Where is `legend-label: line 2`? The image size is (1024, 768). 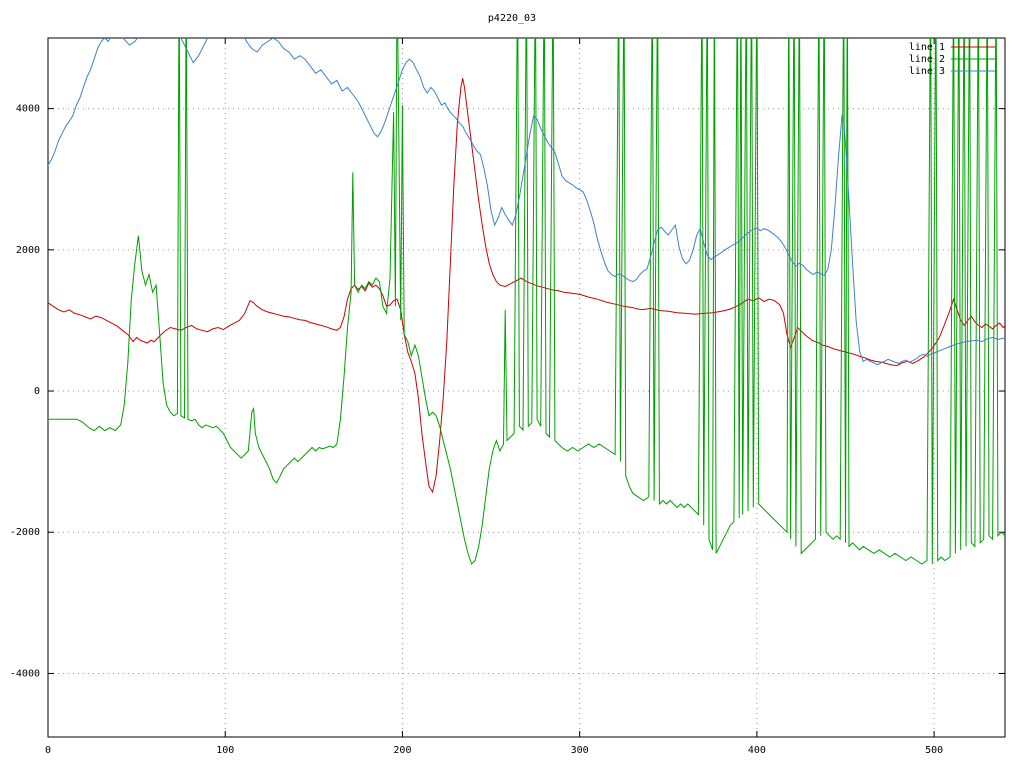
legend-label: line 2 is located at coordinates (927, 59).